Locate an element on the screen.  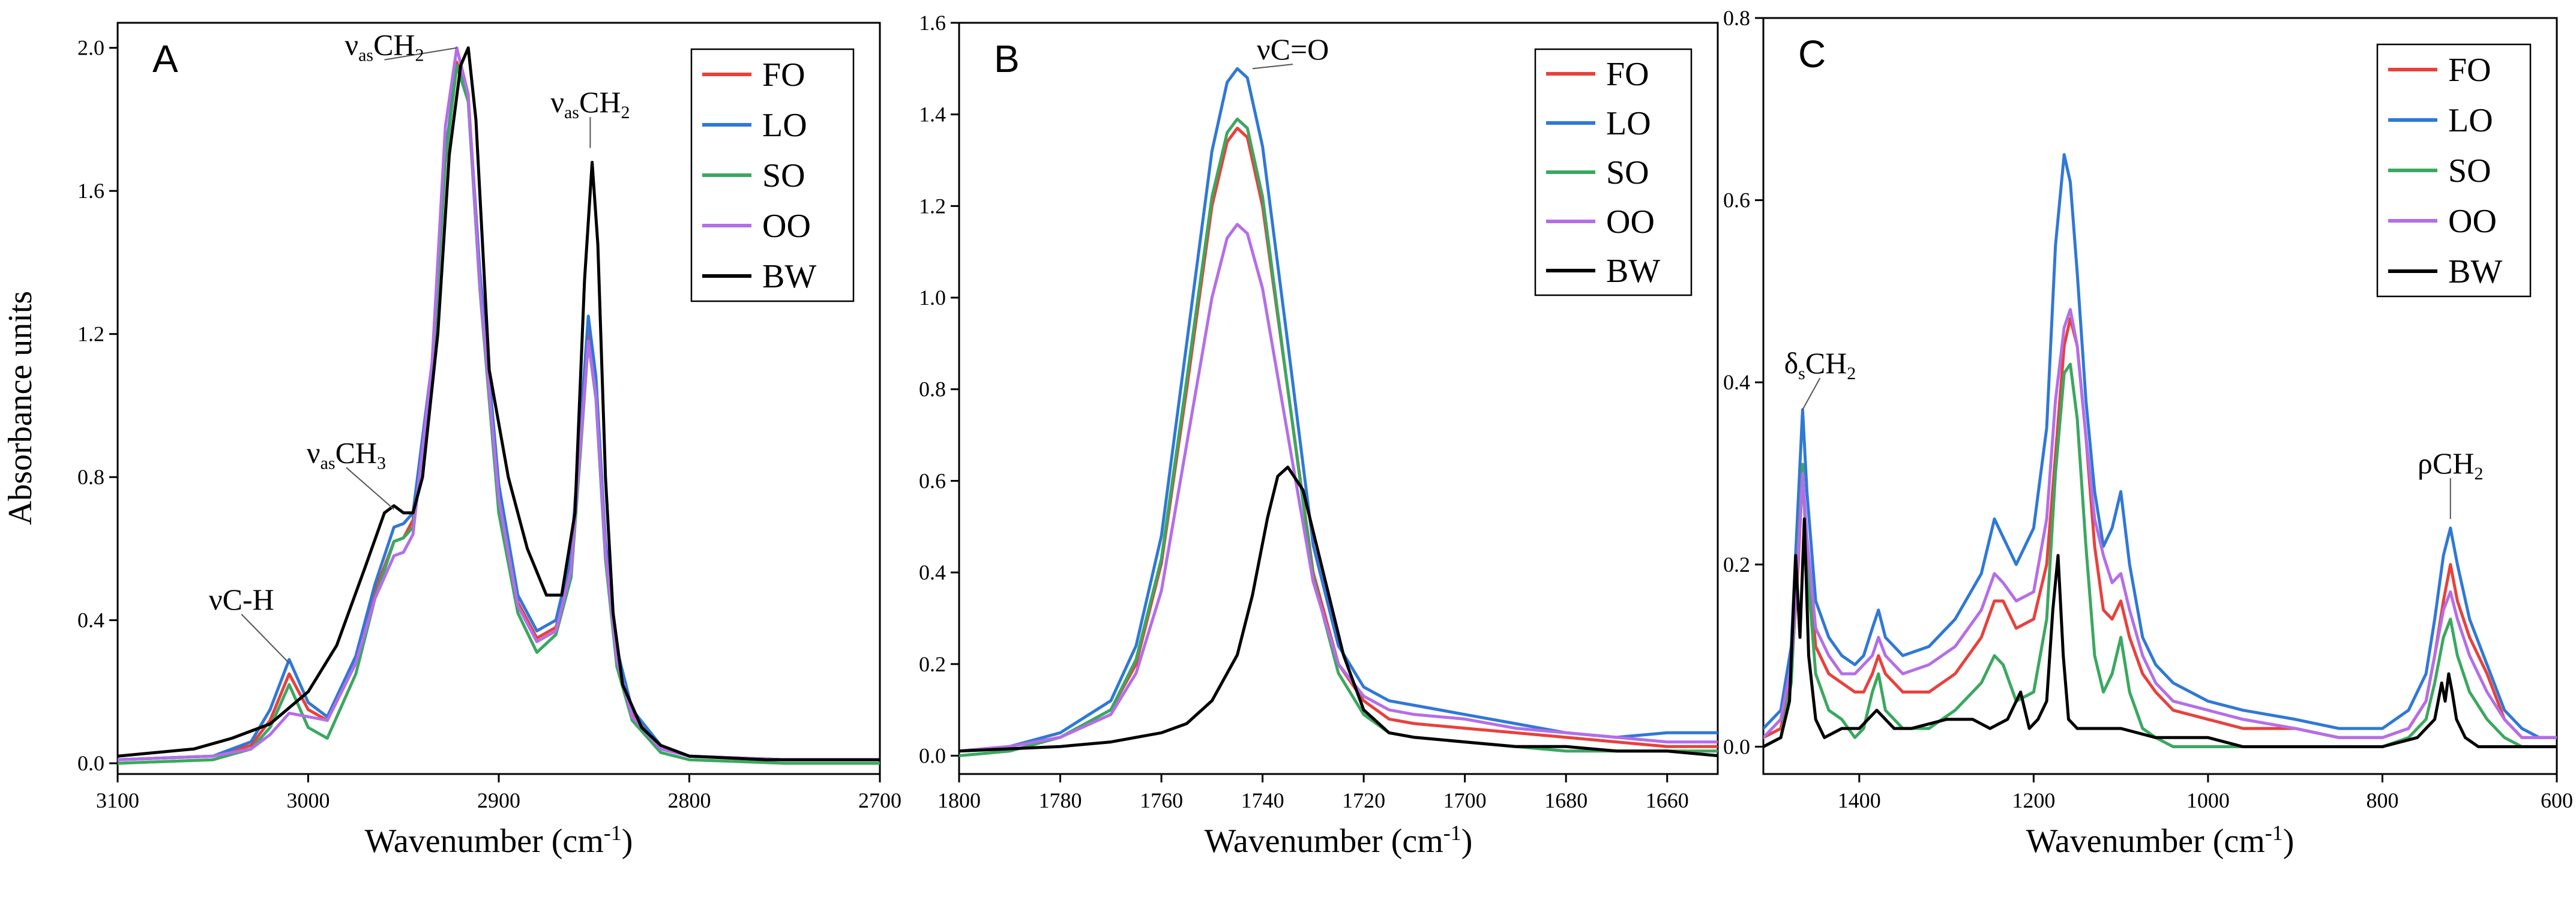
x-tick-label: 1680 is located at coordinates (1565, 800).